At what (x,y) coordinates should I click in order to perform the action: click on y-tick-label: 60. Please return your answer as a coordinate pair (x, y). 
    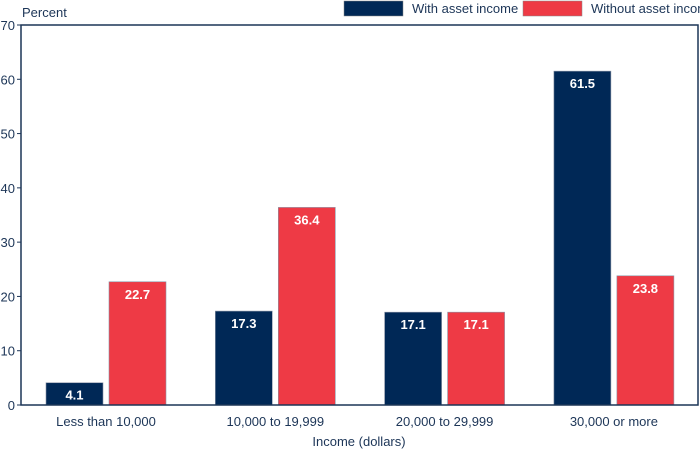
    Looking at the image, I should click on (8, 79).